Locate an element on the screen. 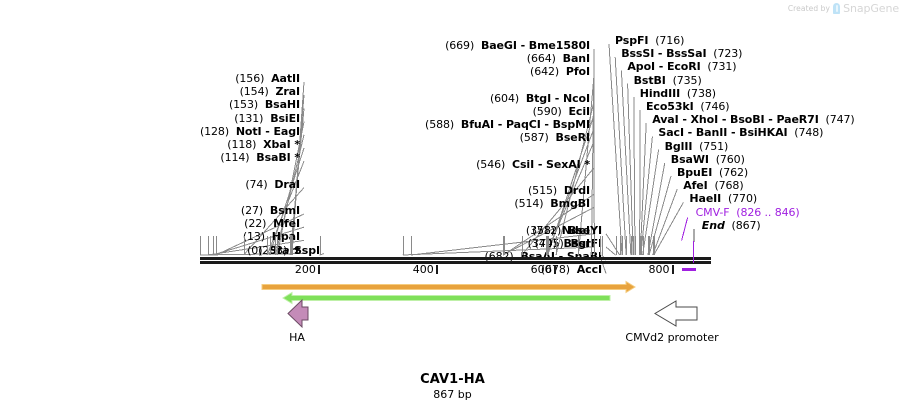 Image resolution: width=905 pixels, height=411 pixels. enzyme-label-bsabi: (114) BsaBI * is located at coordinates (260, 158).